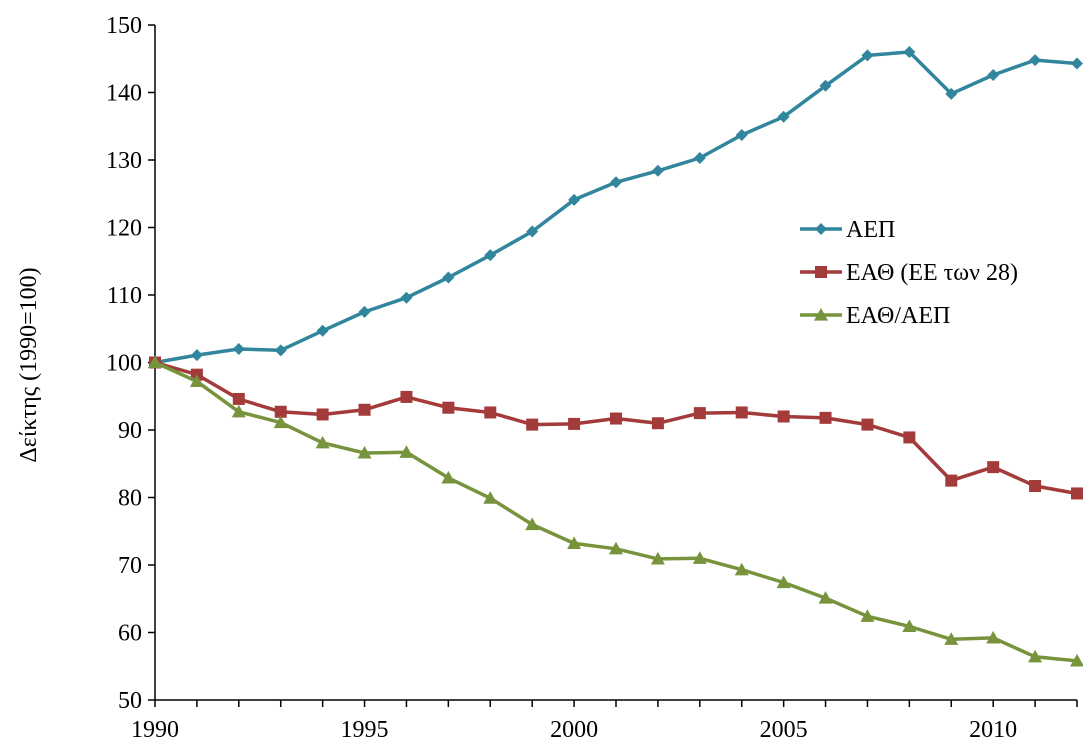 The width and height of the screenshot is (1083, 749). I want to click on y-tick-label: 120, so click(124, 229).